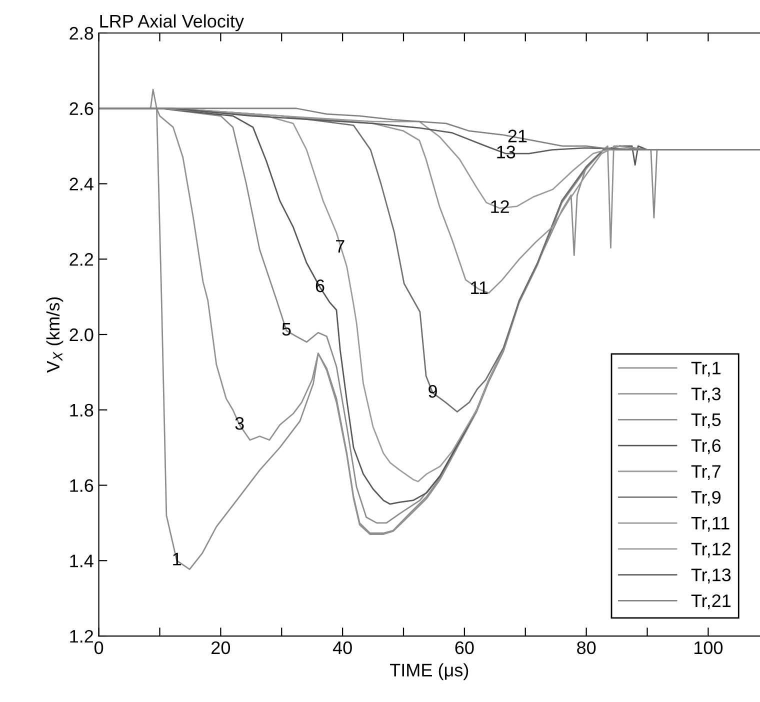 Image resolution: width=760 pixels, height=702 pixels. What do you see at coordinates (705, 472) in the screenshot?
I see `legend-label: Tr,7` at bounding box center [705, 472].